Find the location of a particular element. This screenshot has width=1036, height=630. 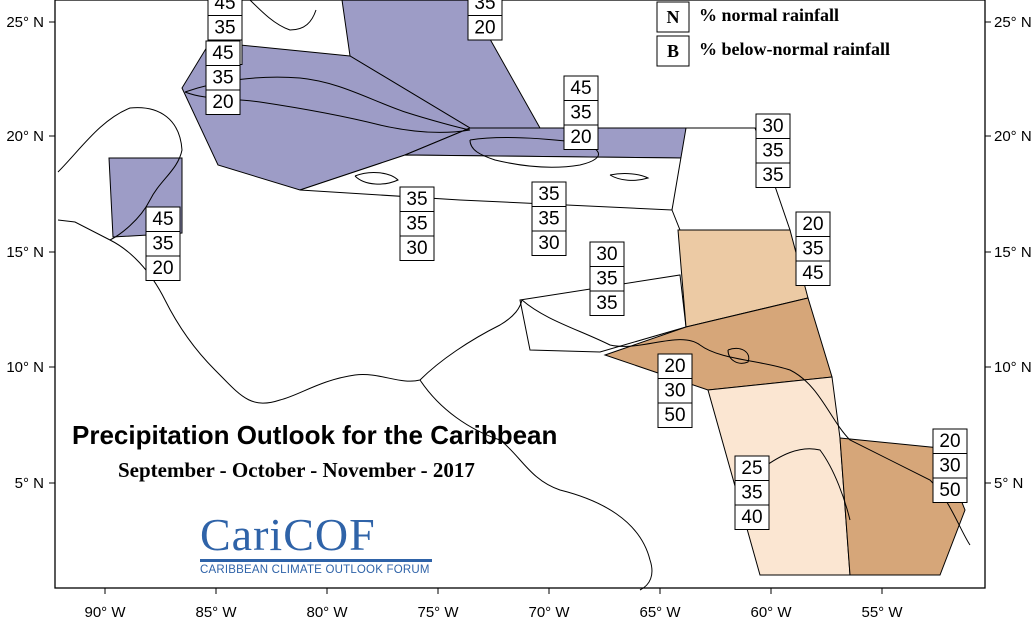

forecast-box-suriname-french-guiana: 20 30 50 is located at coordinates (950, 465).